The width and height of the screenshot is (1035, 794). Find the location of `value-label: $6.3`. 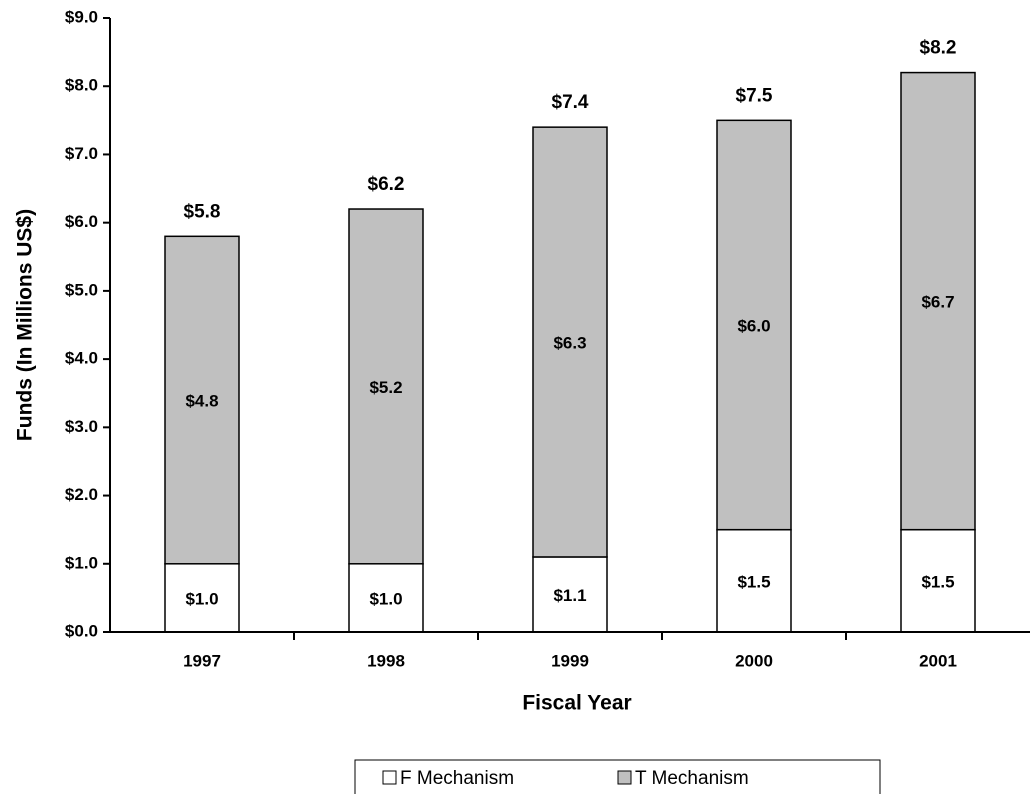

value-label: $6.3 is located at coordinates (569, 343).